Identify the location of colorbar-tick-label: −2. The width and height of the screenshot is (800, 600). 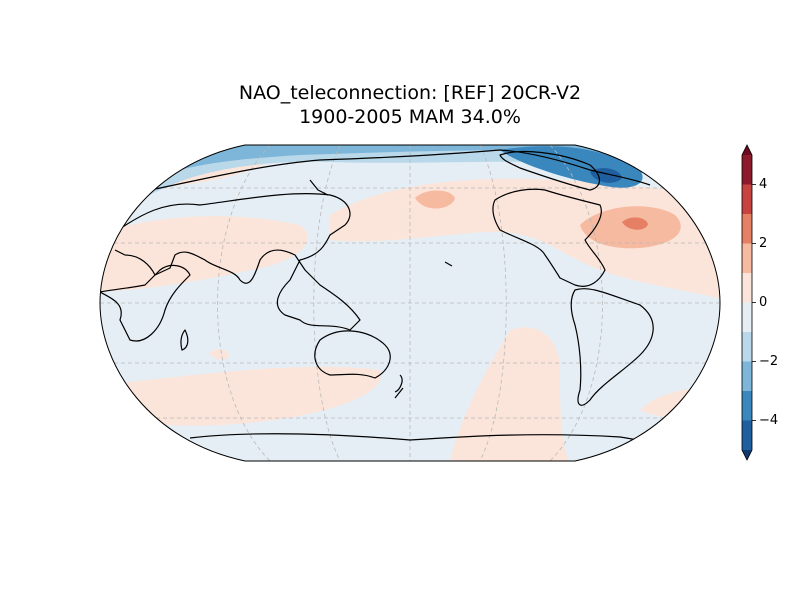
(768, 361).